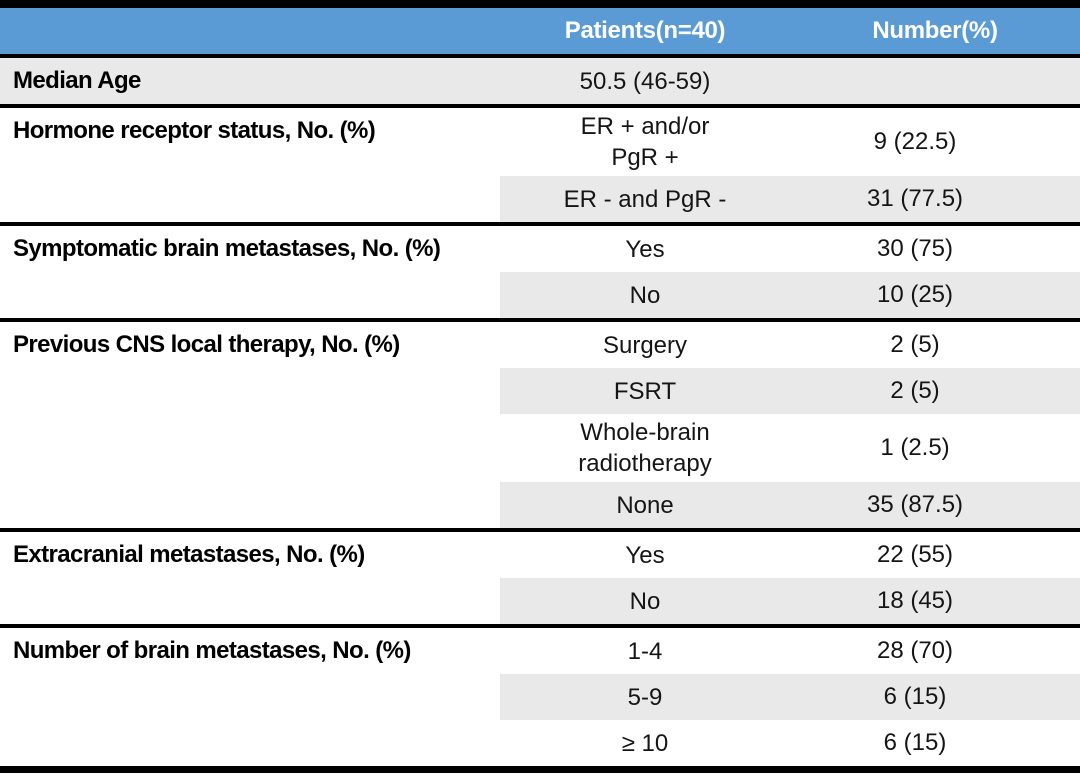 This screenshot has height=781, width=1080. What do you see at coordinates (935, 30) in the screenshot?
I see `header-number: Number(%)` at bounding box center [935, 30].